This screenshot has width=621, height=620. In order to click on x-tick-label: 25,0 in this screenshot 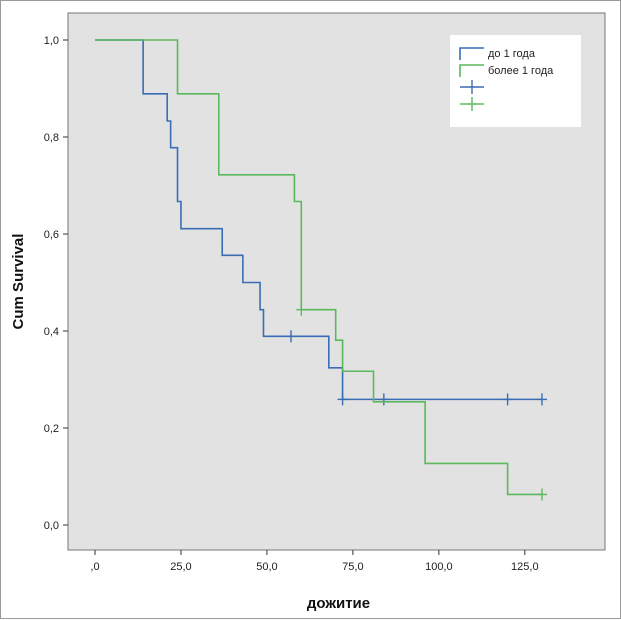, I will do `click(180, 567)`.